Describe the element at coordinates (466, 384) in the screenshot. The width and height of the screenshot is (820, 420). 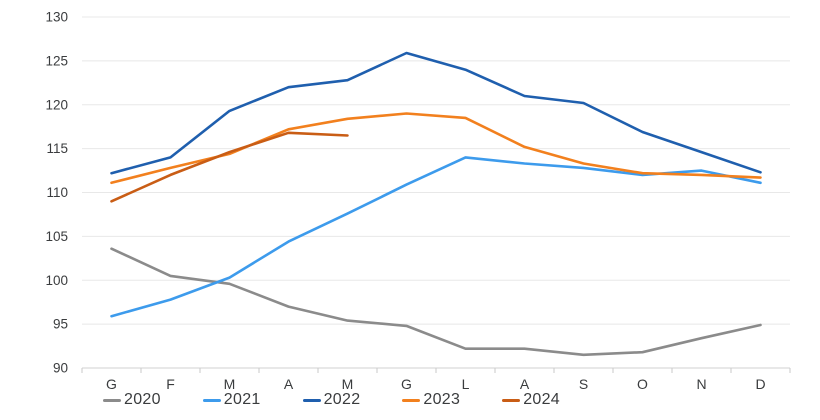
I see `x-tick-label: L` at that location.